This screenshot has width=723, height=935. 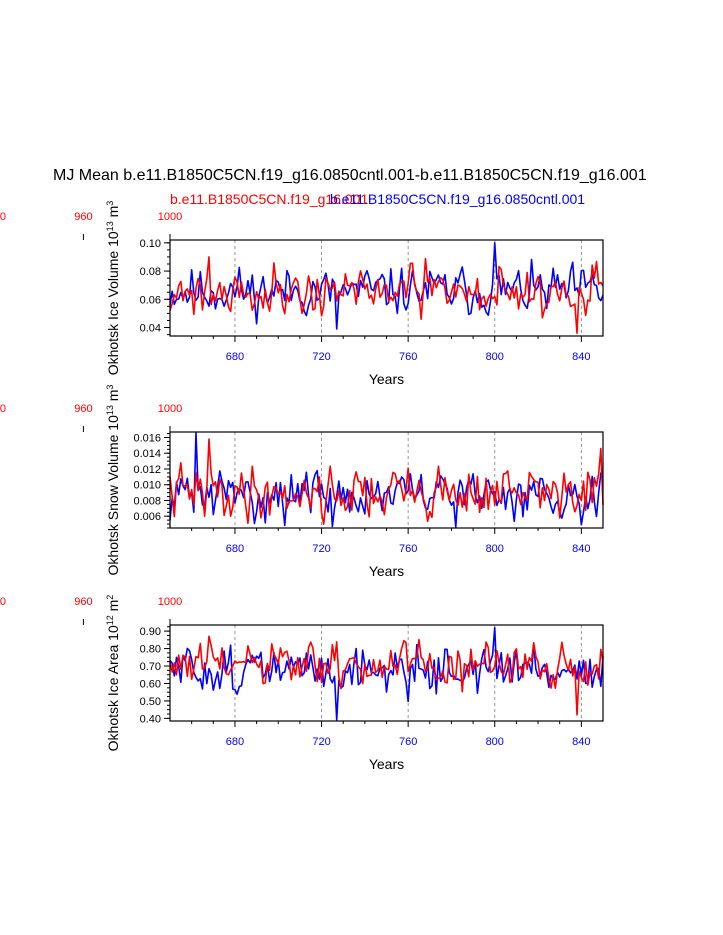 What do you see at coordinates (150, 244) in the screenshot?
I see `y-tick-label: 0.10` at bounding box center [150, 244].